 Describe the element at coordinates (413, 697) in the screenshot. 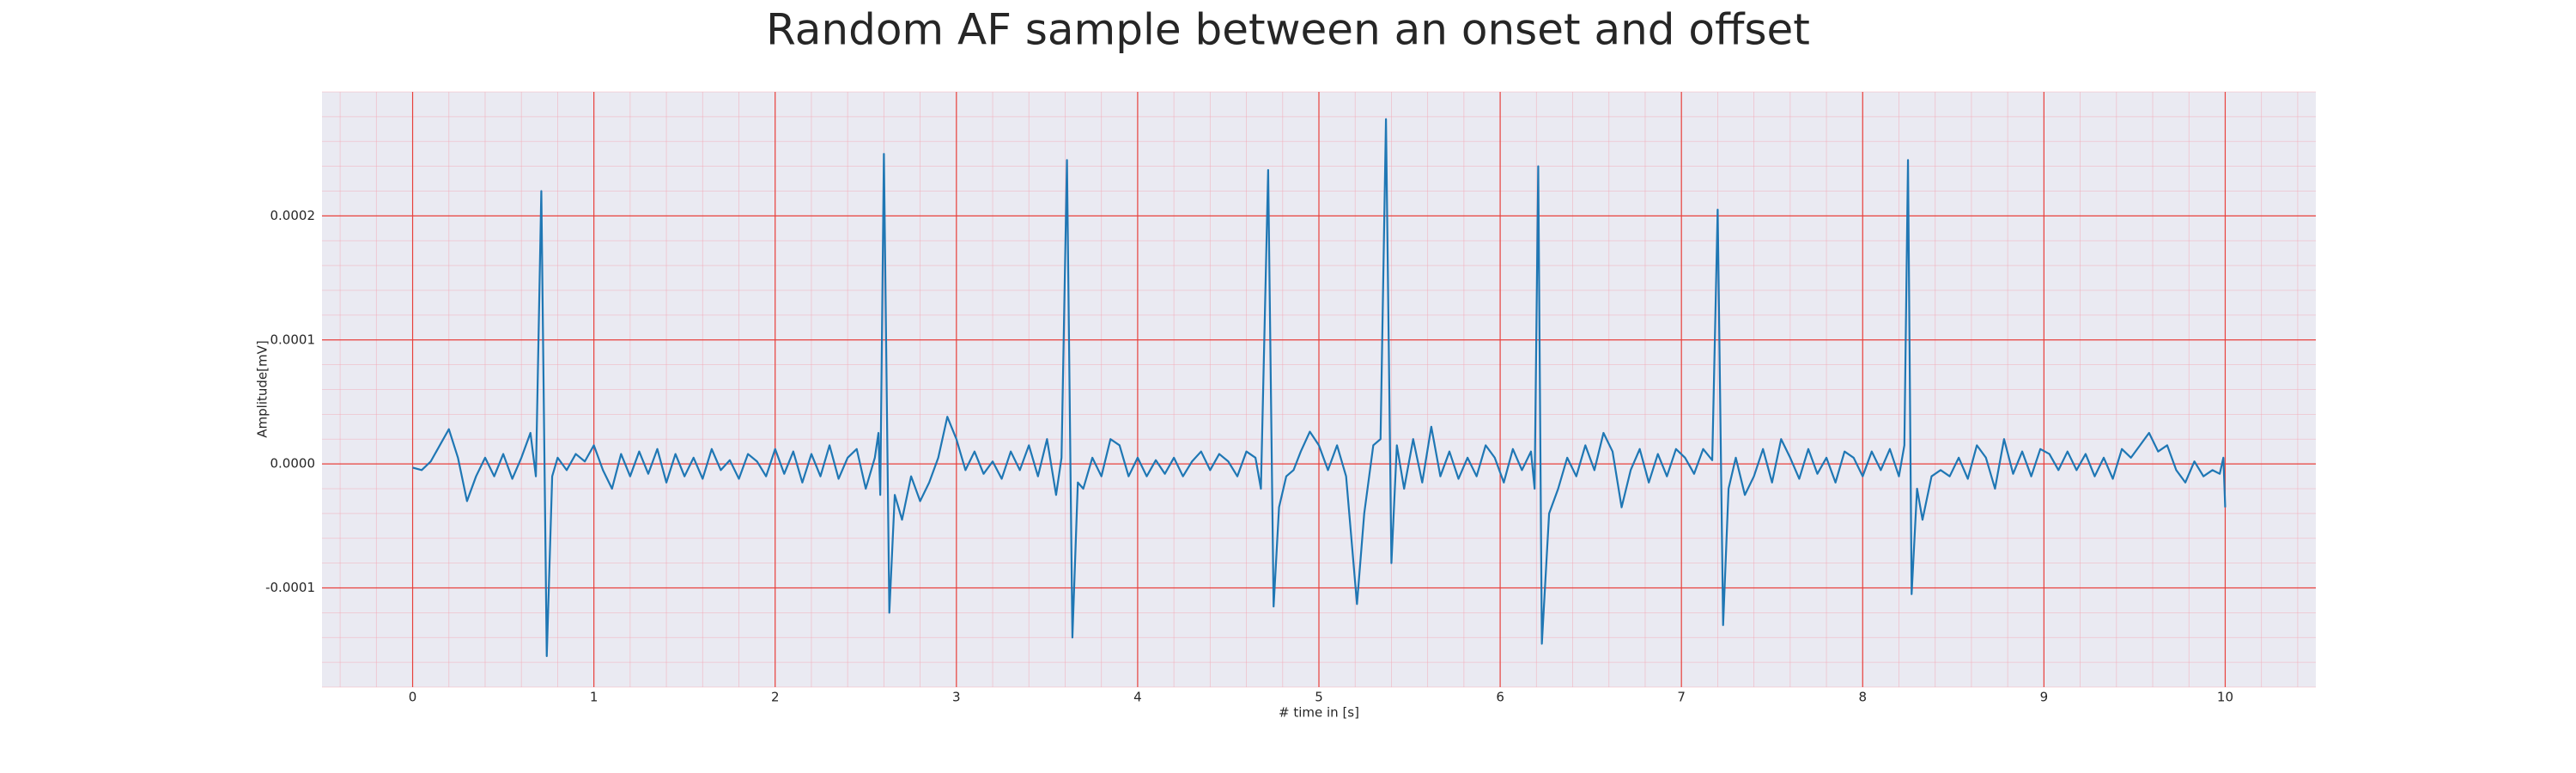

I see `x-tick-label: 0` at that location.